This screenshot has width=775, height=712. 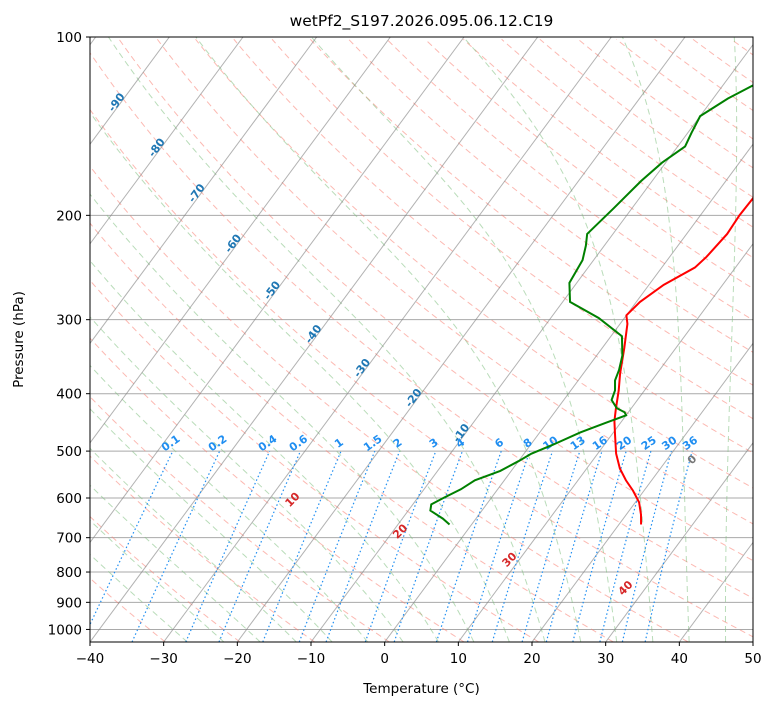 I want to click on moist-adiabat--10, so click(x=211, y=525).